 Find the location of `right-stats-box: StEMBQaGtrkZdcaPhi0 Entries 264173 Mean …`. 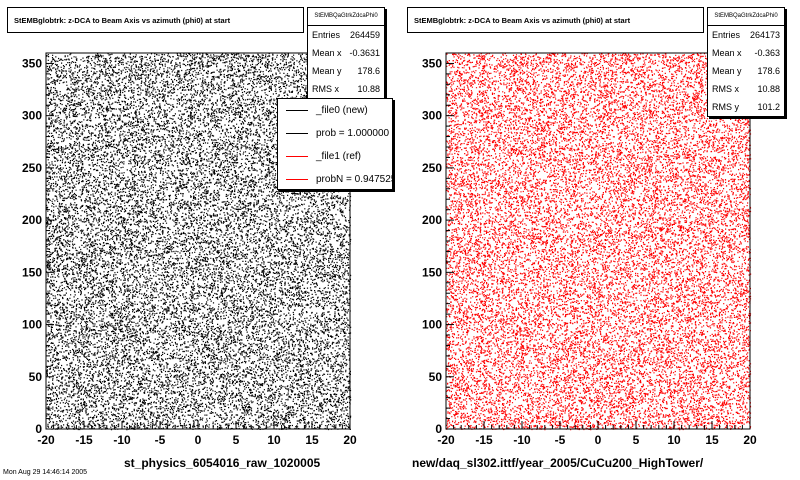

right-stats-box: StEMBQaGtrkZdcaPhi0 Entries 264173 Mean … is located at coordinates (746, 62).